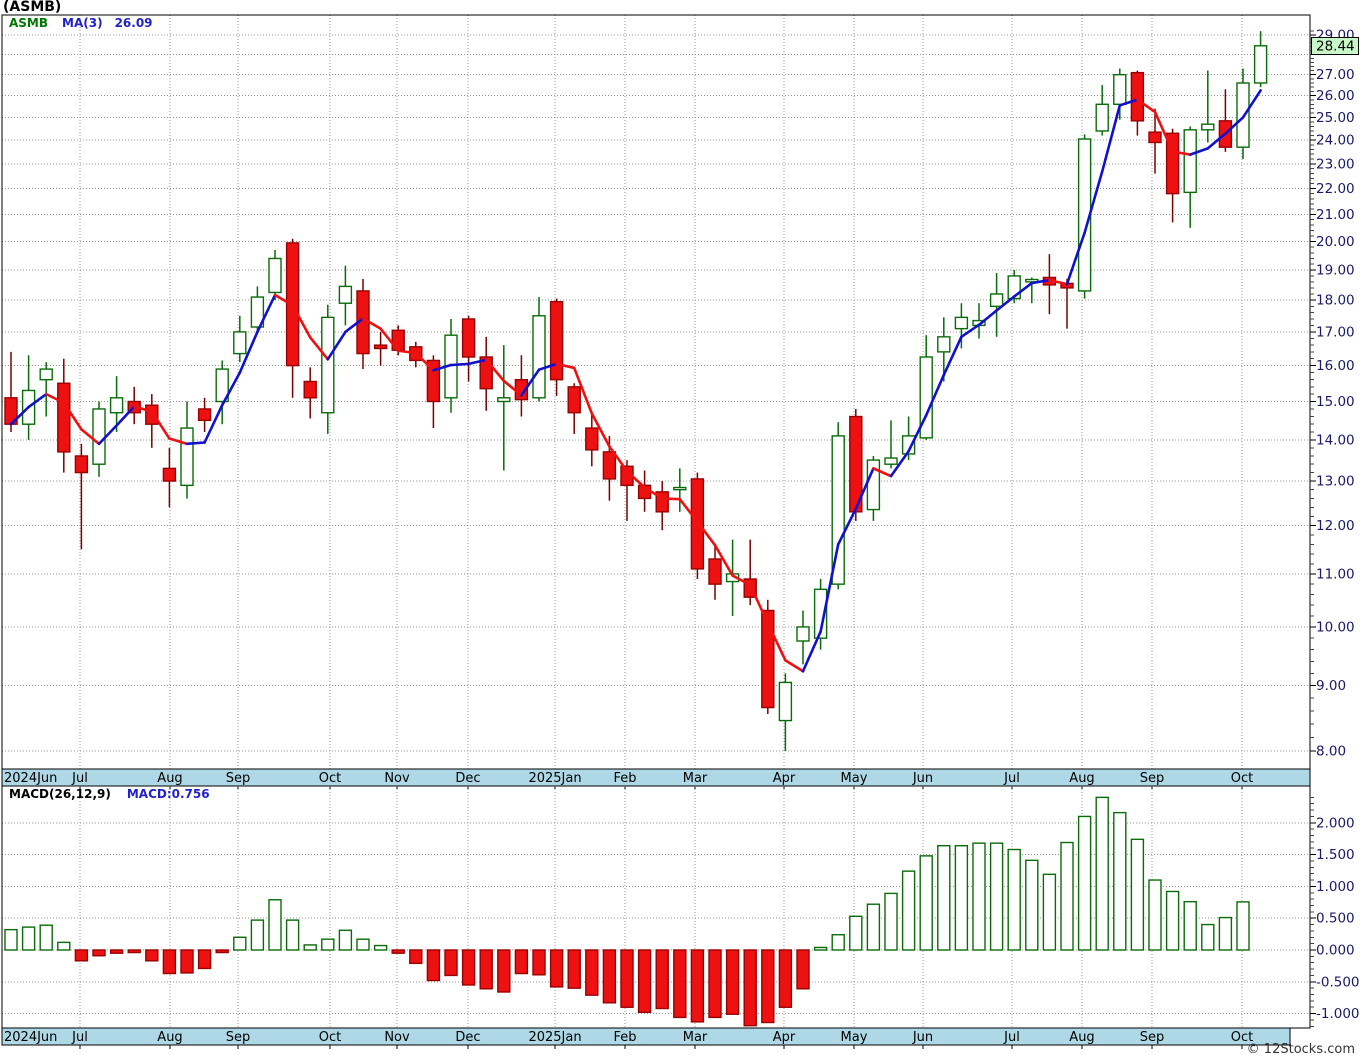  What do you see at coordinates (1335, 823) in the screenshot?
I see `macd-tick-label: 2.000` at bounding box center [1335, 823].